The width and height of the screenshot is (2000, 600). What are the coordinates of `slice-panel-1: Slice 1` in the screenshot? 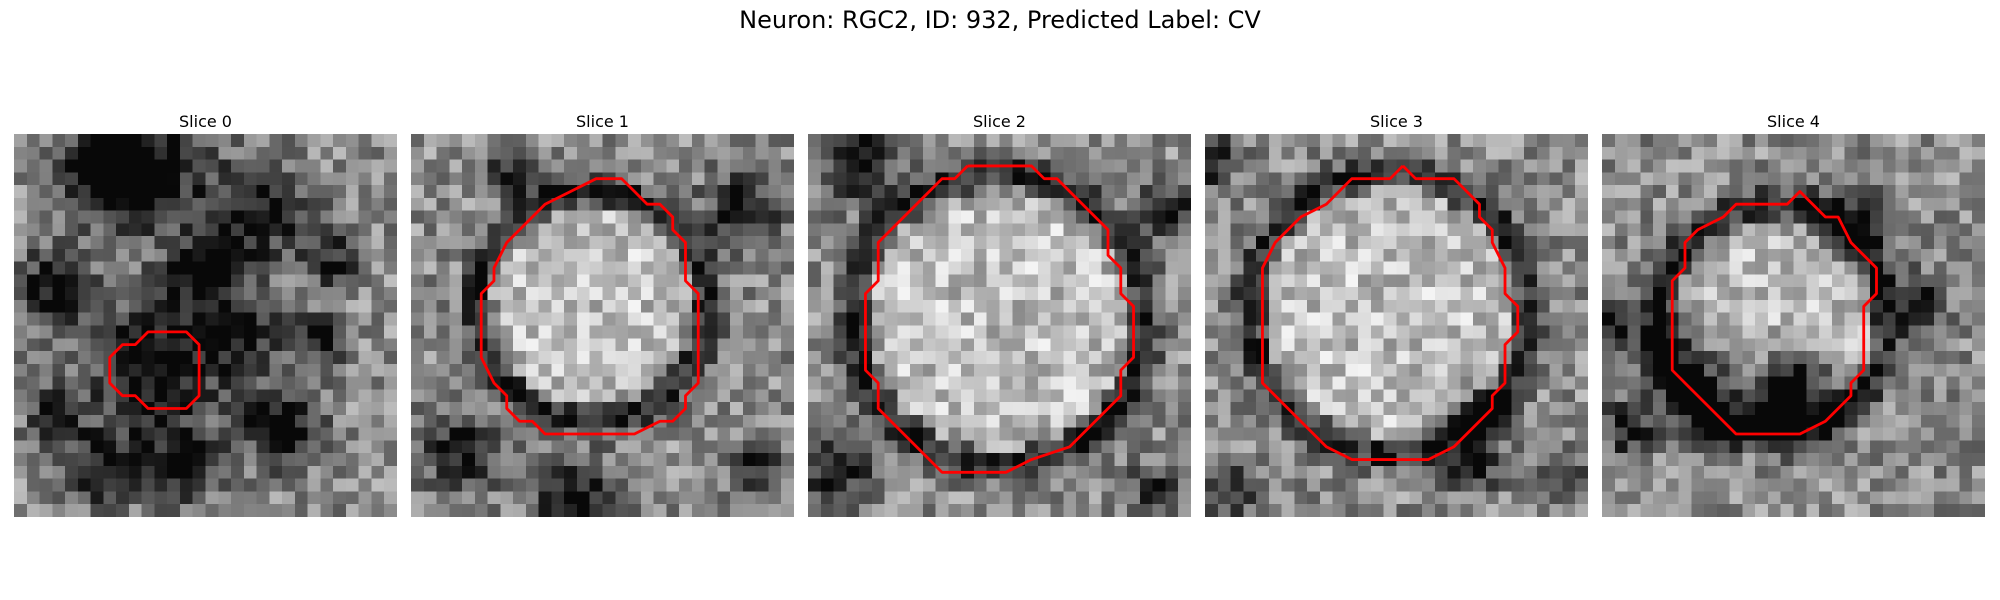 It's located at (602, 314).